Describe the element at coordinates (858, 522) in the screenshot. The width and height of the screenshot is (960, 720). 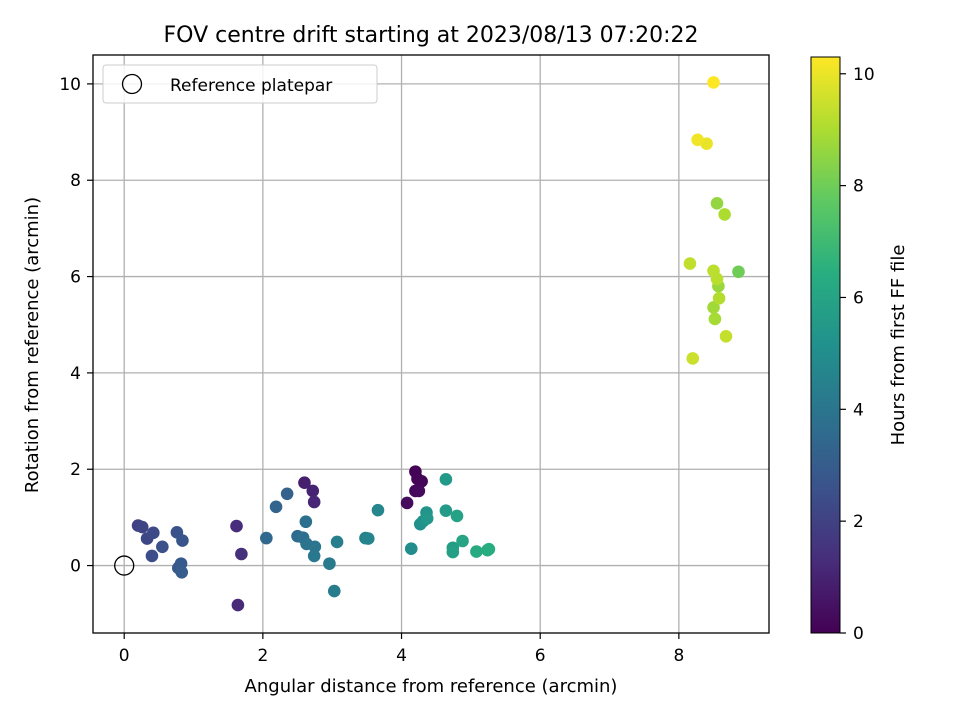
I see `colorbar-tick-label: 2` at that location.